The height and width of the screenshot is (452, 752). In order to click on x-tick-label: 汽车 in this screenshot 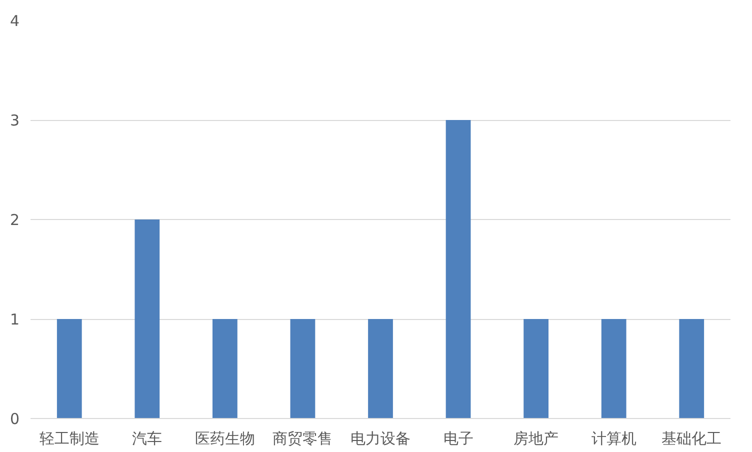, I will do `click(147, 439)`.